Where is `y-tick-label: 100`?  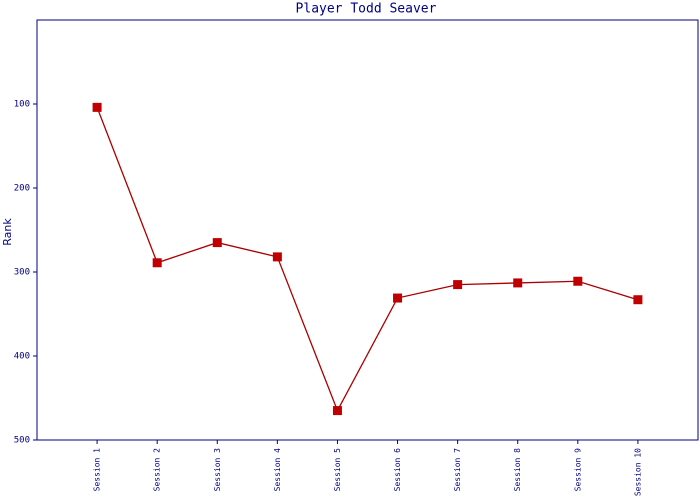 y-tick-label: 100 is located at coordinates (22, 105).